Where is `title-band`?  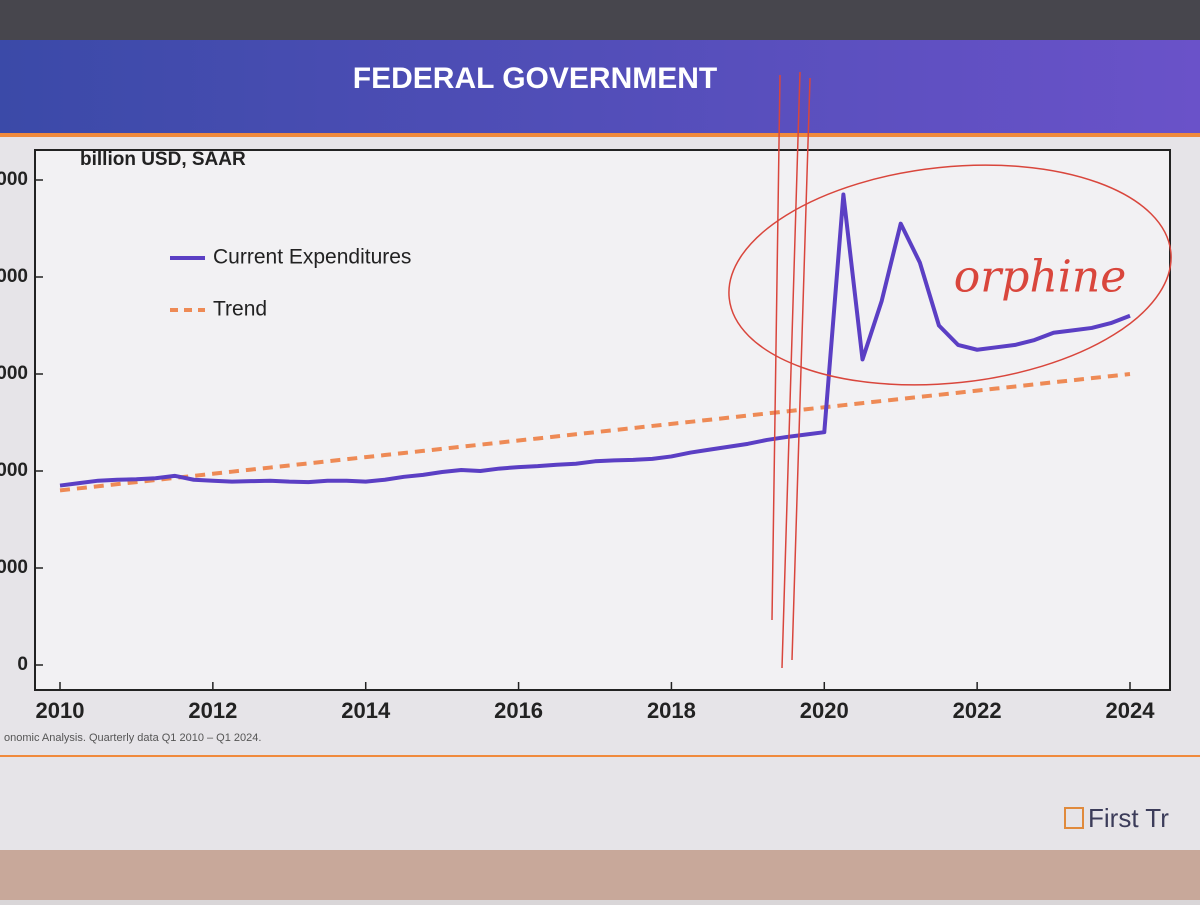
title-band is located at coordinates (600, 87).